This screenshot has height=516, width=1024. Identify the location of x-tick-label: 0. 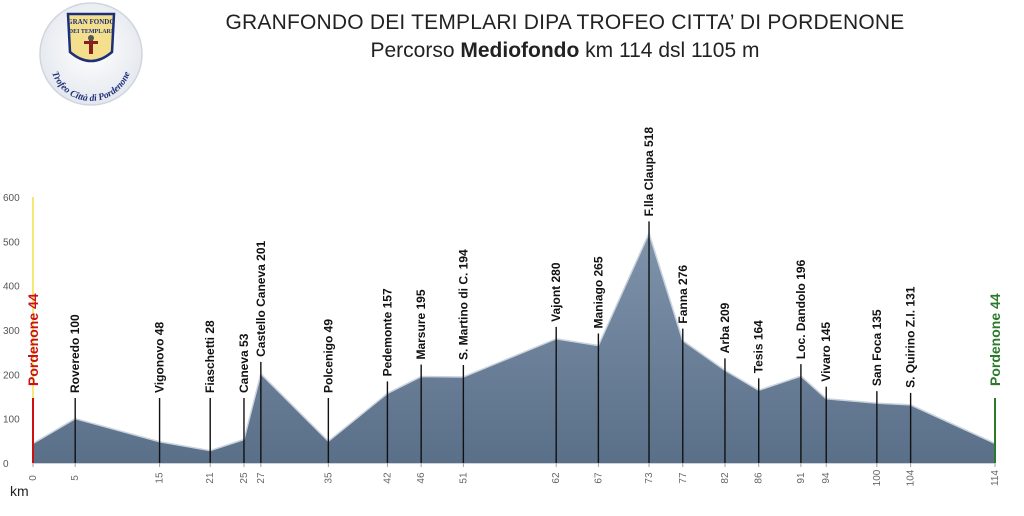
(33, 478).